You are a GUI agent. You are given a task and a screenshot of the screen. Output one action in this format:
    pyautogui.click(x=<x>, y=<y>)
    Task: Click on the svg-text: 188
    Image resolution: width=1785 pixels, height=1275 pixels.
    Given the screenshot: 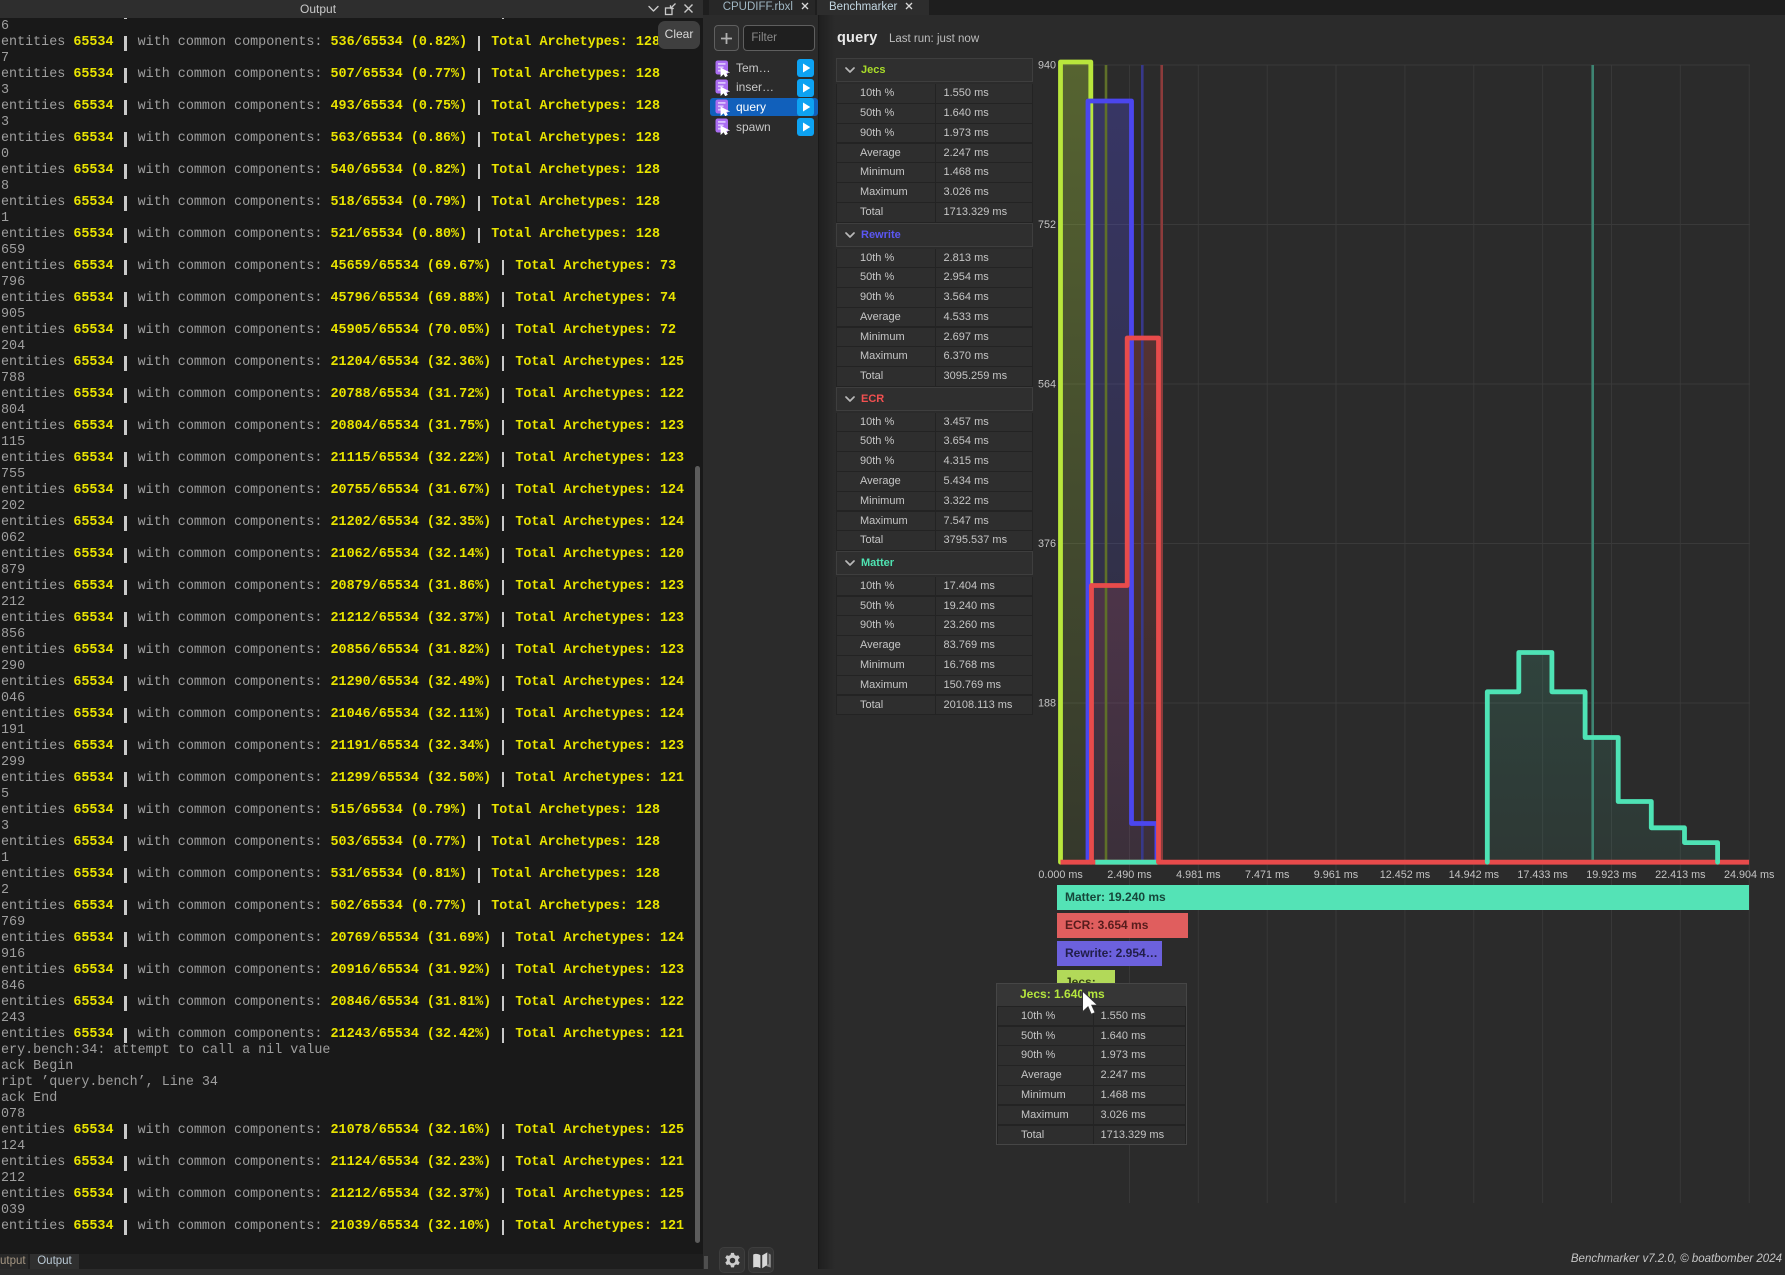 What is the action you would take?
    pyautogui.click(x=1047, y=704)
    